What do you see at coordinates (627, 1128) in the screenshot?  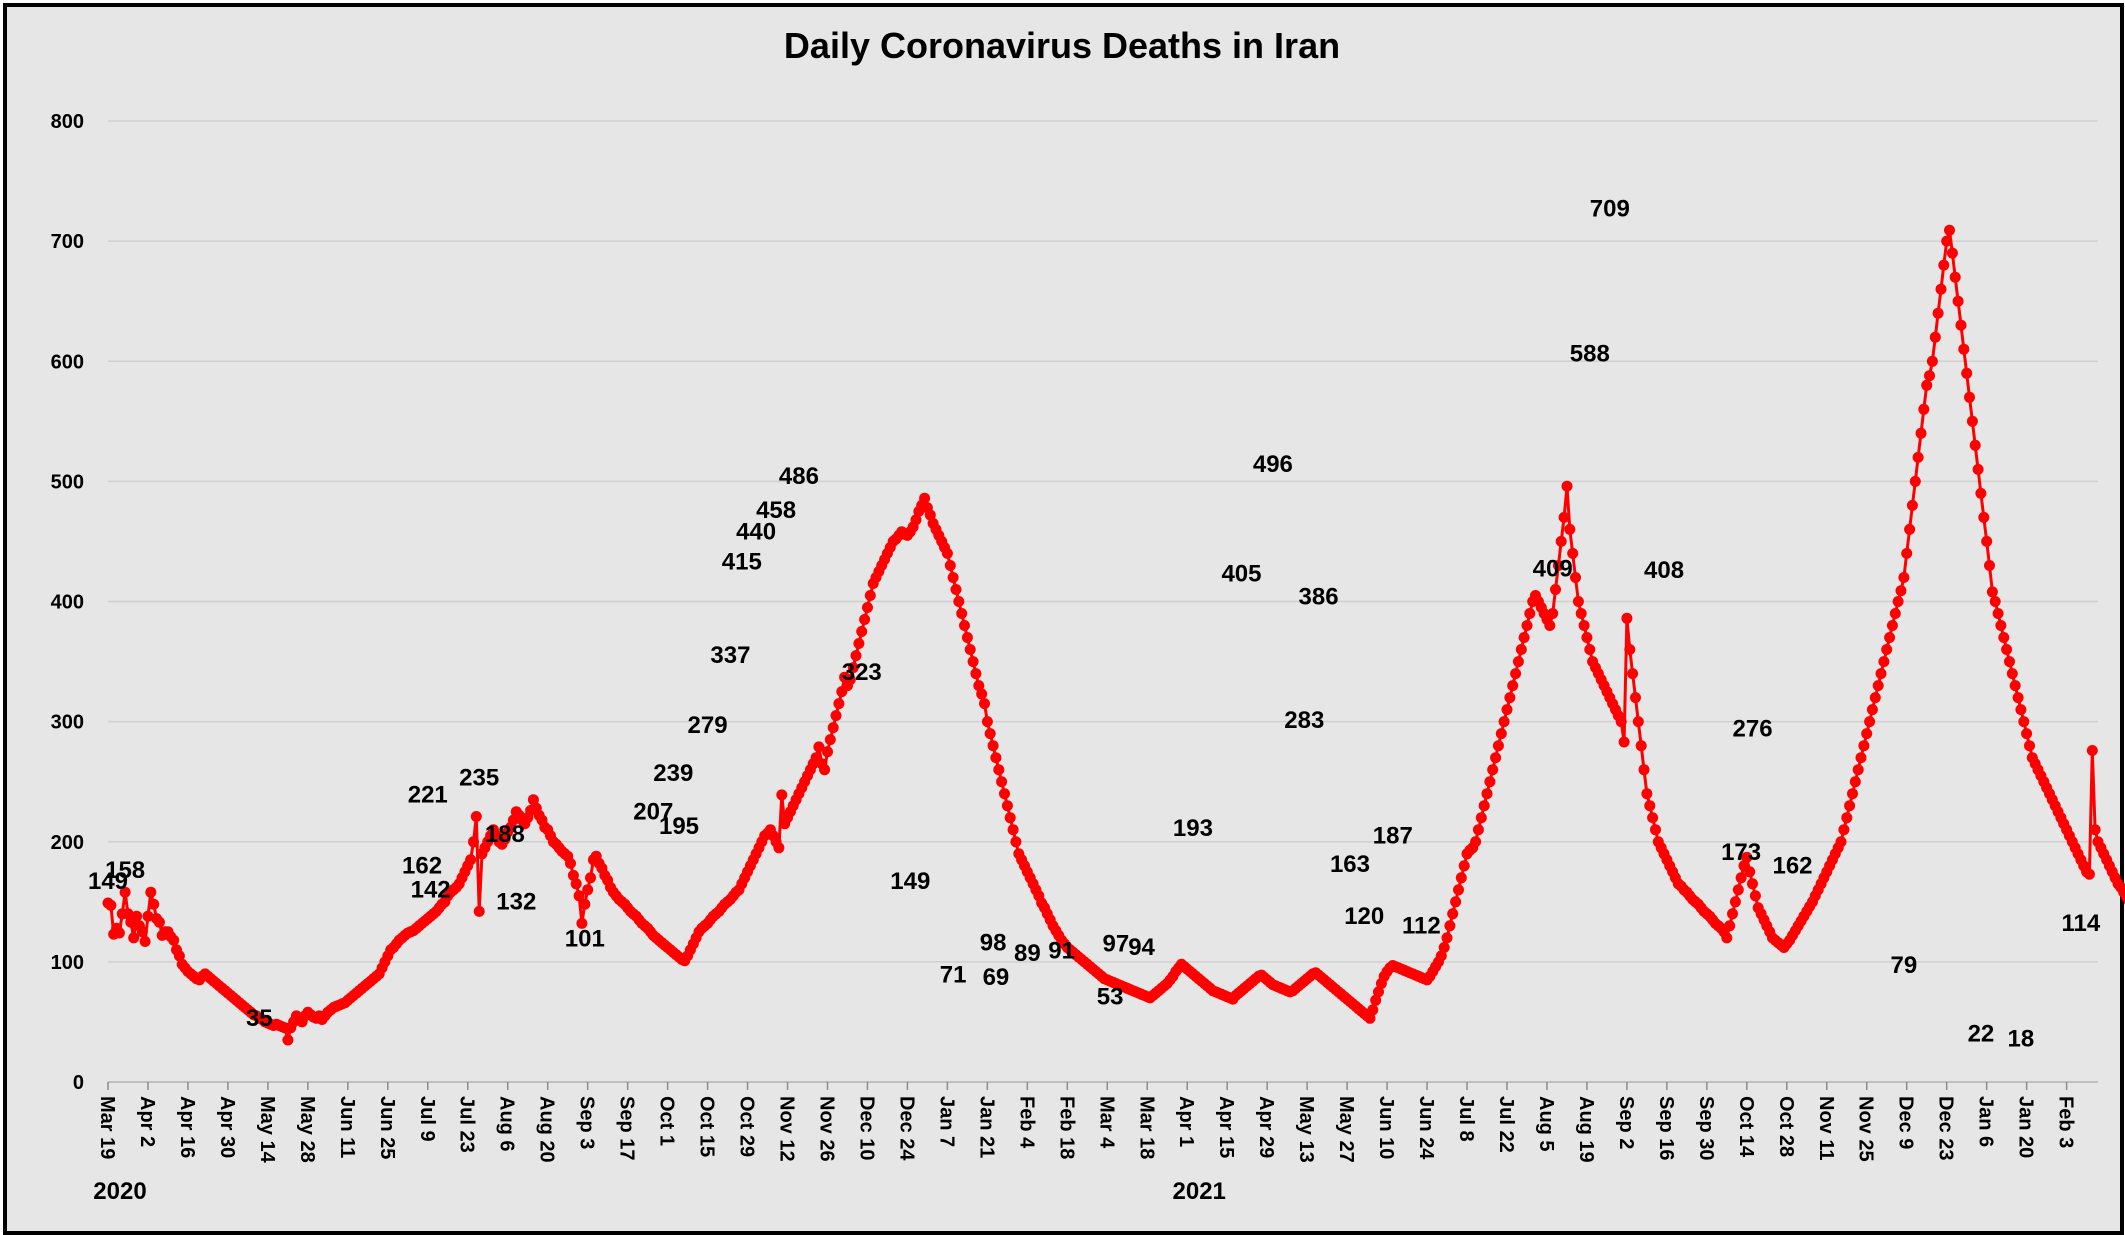 I see `x-tick-label: Sep 17` at bounding box center [627, 1128].